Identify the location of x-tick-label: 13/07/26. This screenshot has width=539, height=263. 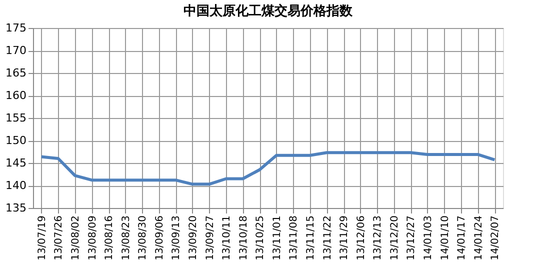
(59, 238).